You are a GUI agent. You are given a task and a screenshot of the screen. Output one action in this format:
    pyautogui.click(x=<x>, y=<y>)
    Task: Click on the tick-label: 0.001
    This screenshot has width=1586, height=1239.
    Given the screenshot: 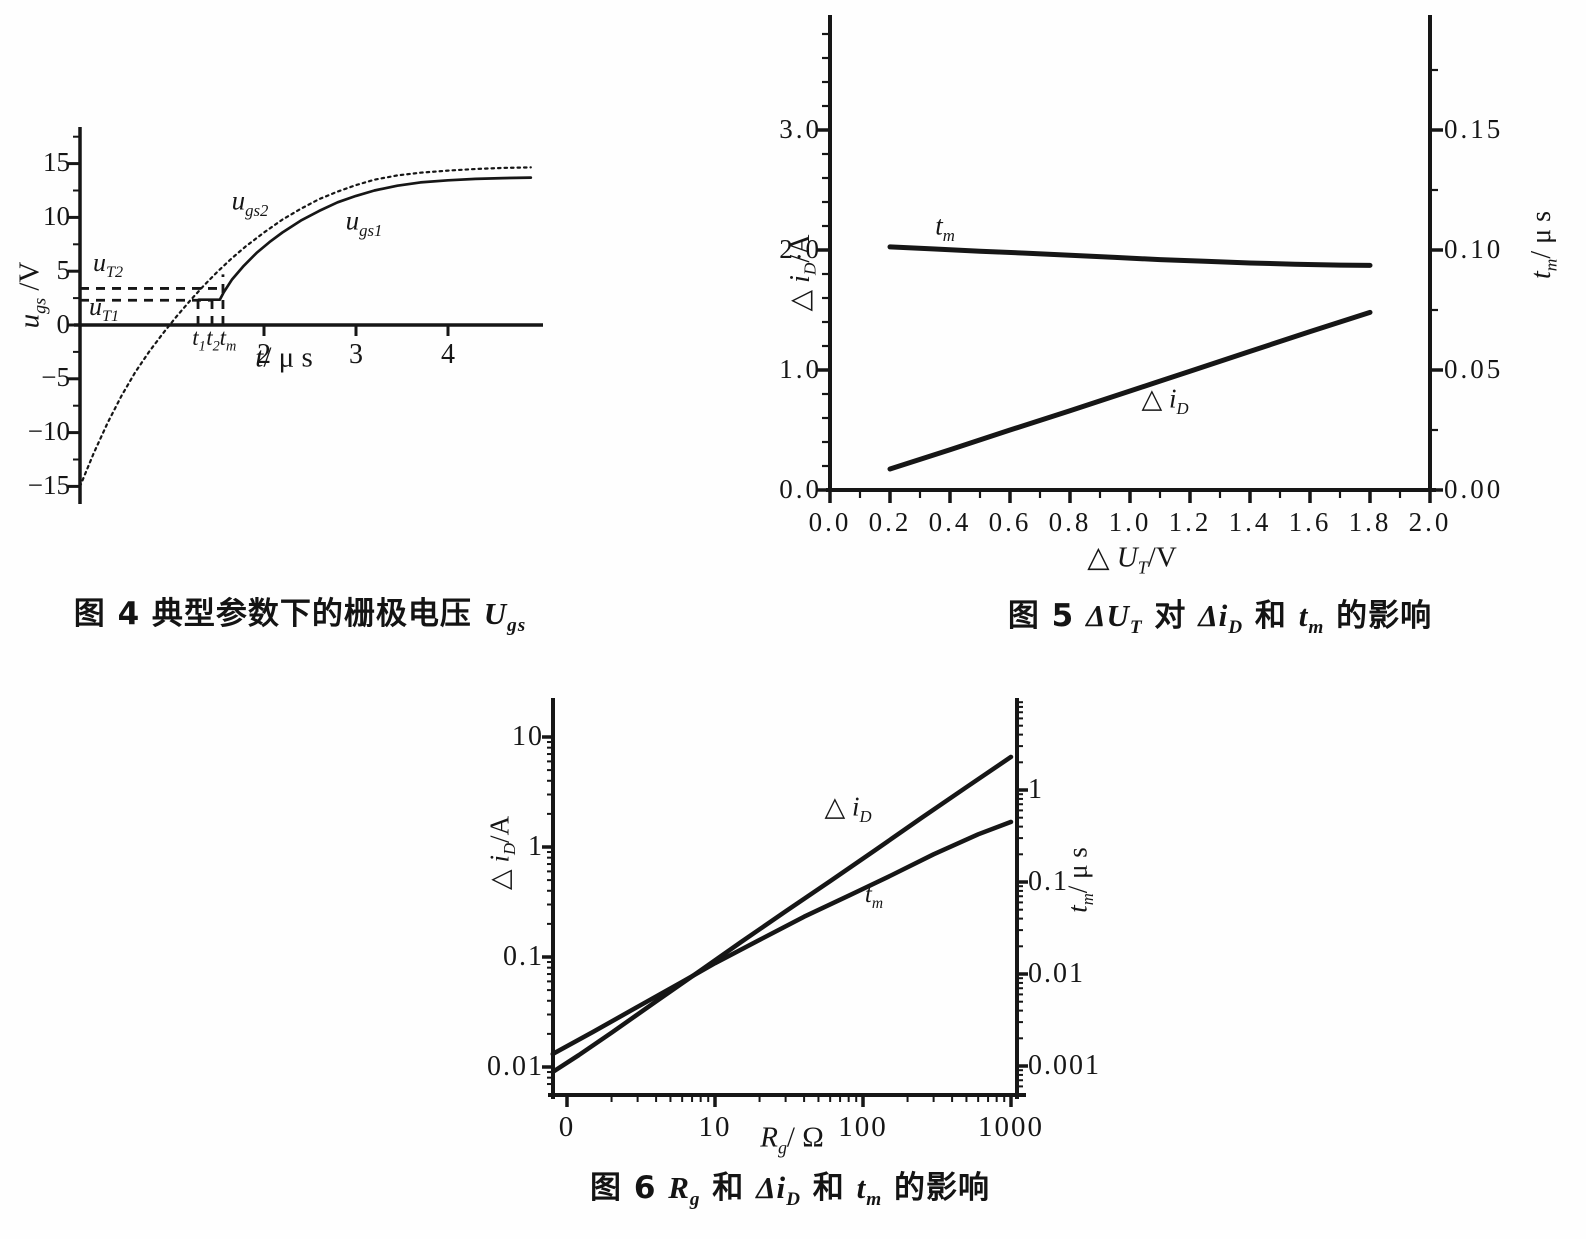 What is the action you would take?
    pyautogui.click(x=1064, y=1065)
    